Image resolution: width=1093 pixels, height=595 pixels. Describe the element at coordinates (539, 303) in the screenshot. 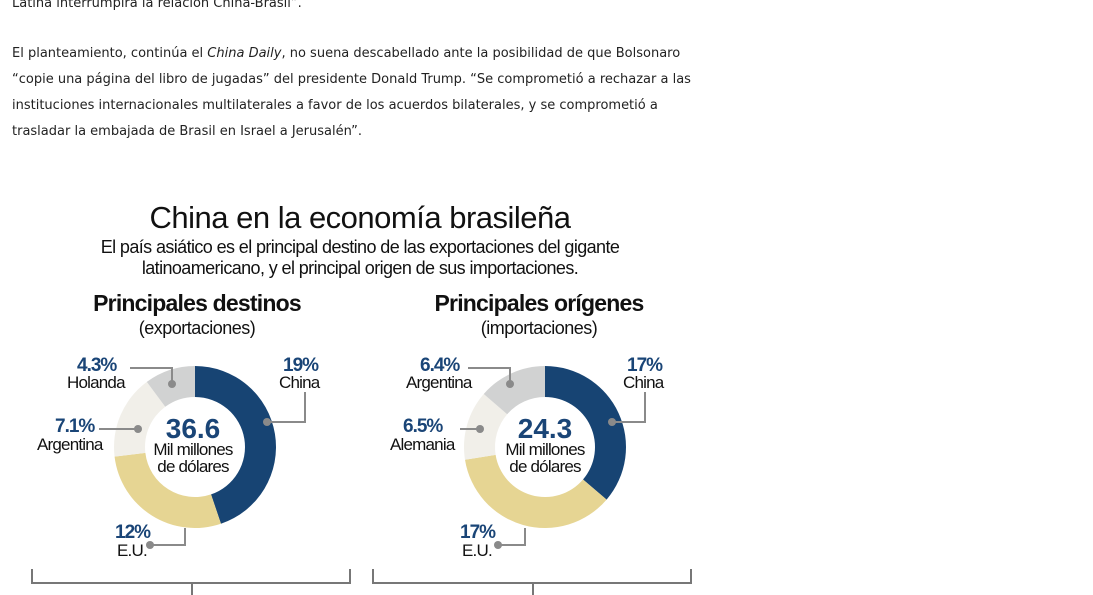

I see `heading-origenes: Principales orígenes` at that location.